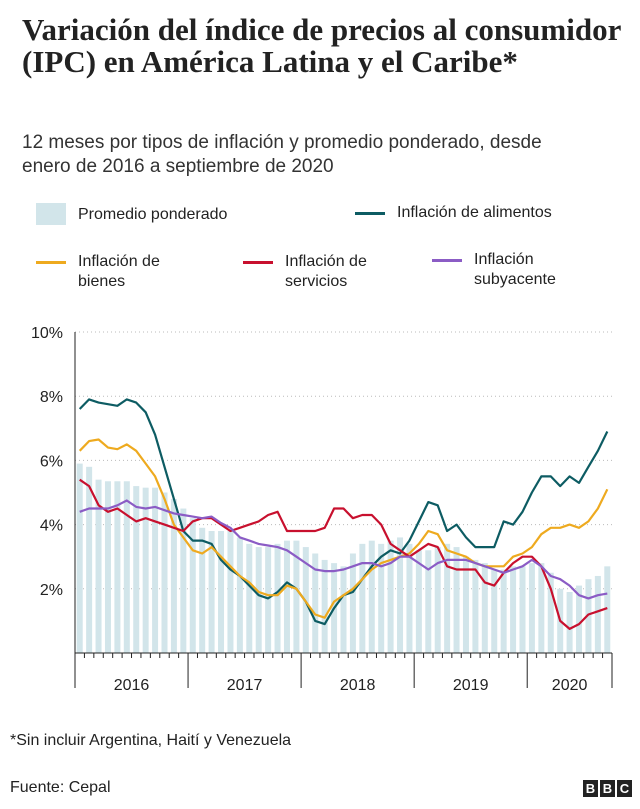  Describe the element at coordinates (153, 214) in the screenshot. I see `legend-label: Promedio ponderado` at that location.